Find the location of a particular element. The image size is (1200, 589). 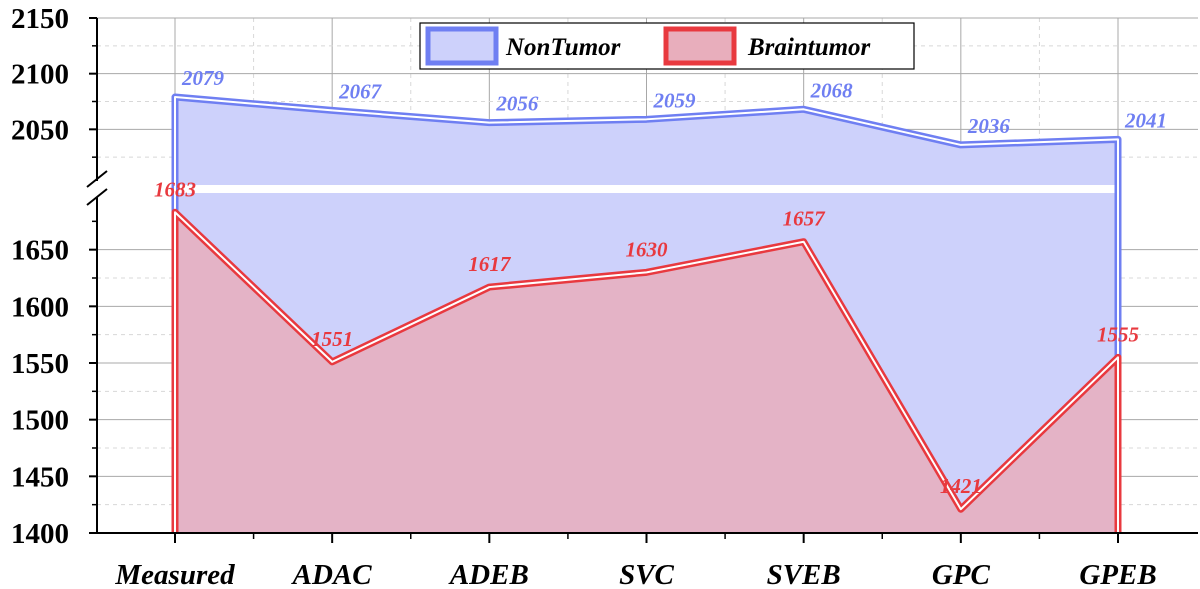

x-tick-label: GPC is located at coordinates (961, 574).